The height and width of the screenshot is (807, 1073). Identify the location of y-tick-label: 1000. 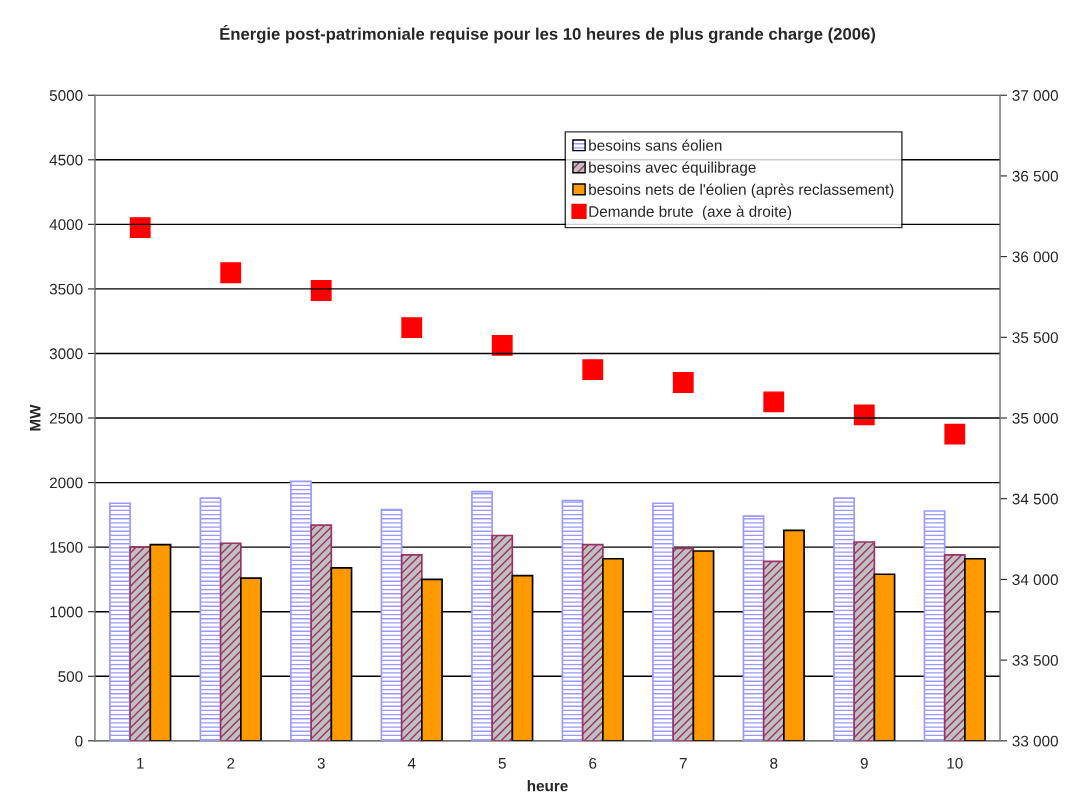
(66, 612).